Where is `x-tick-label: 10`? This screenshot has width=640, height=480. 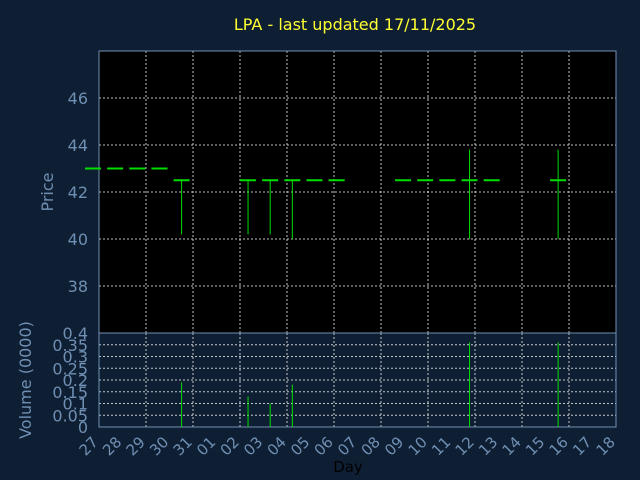 x-tick-label: 10 is located at coordinates (418, 446).